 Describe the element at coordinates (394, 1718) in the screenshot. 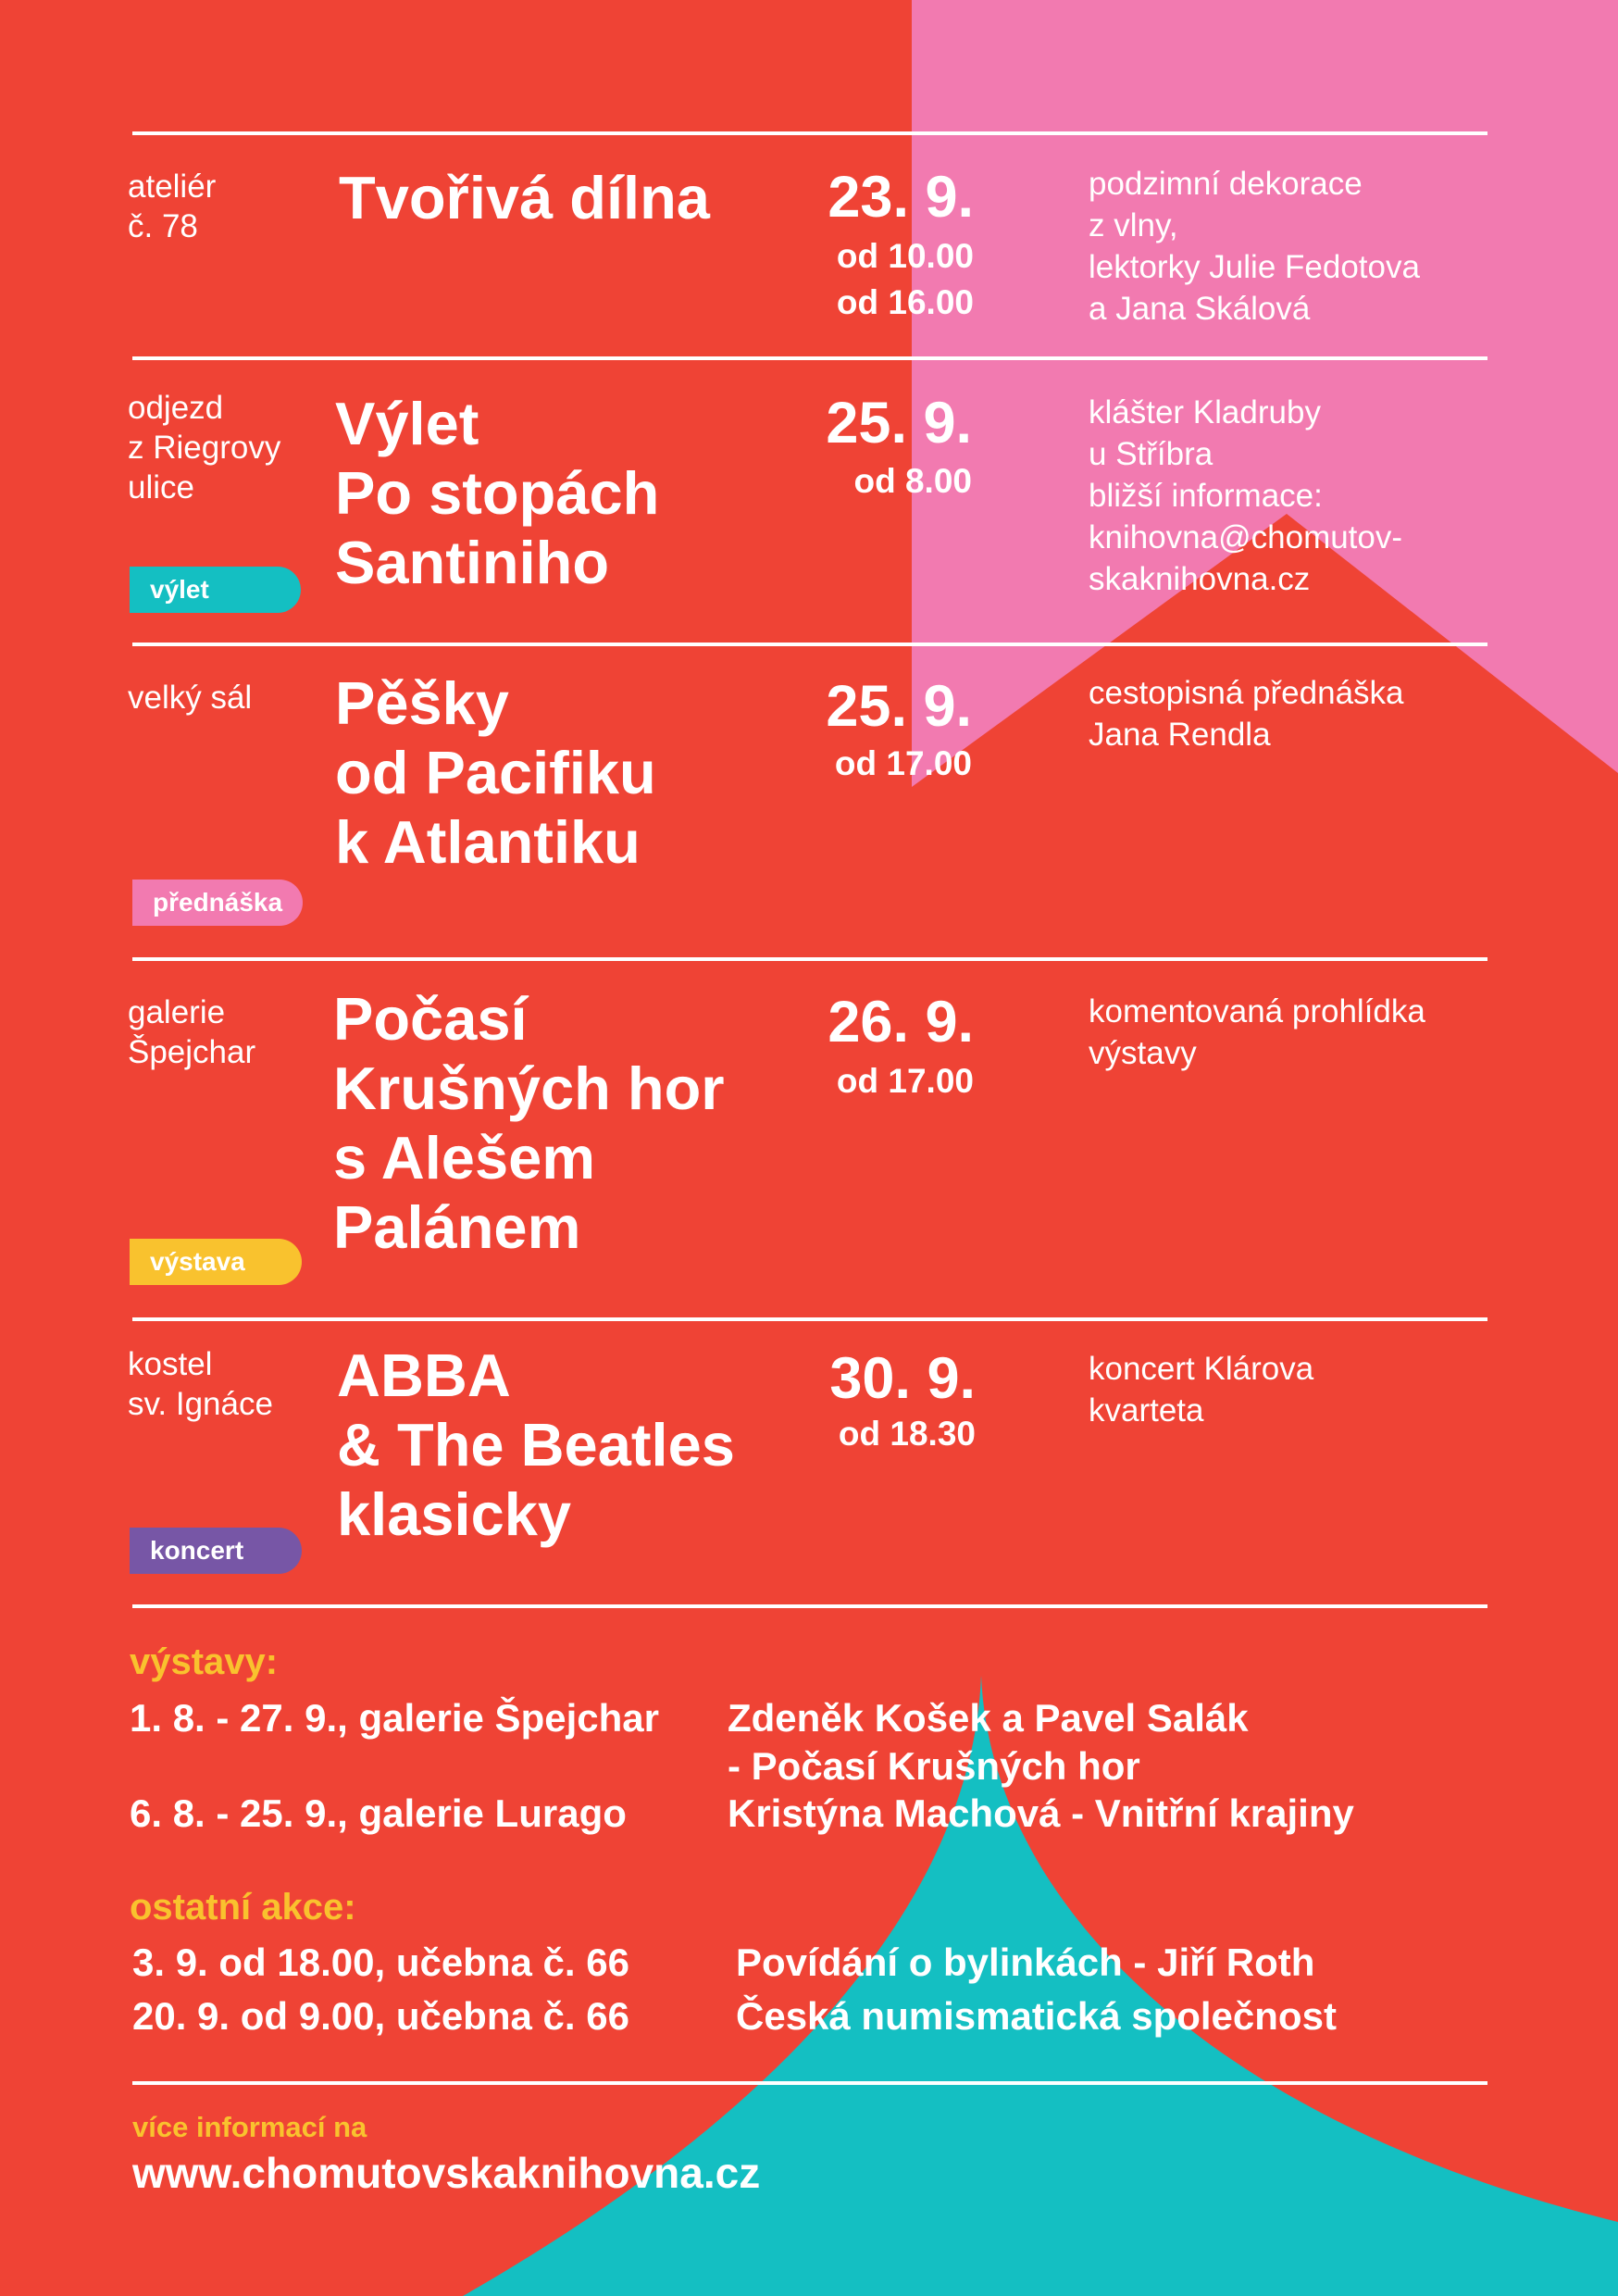

I see `exhibition-date-place: 1. 8. - 27. 9., galerie Špejchar` at that location.